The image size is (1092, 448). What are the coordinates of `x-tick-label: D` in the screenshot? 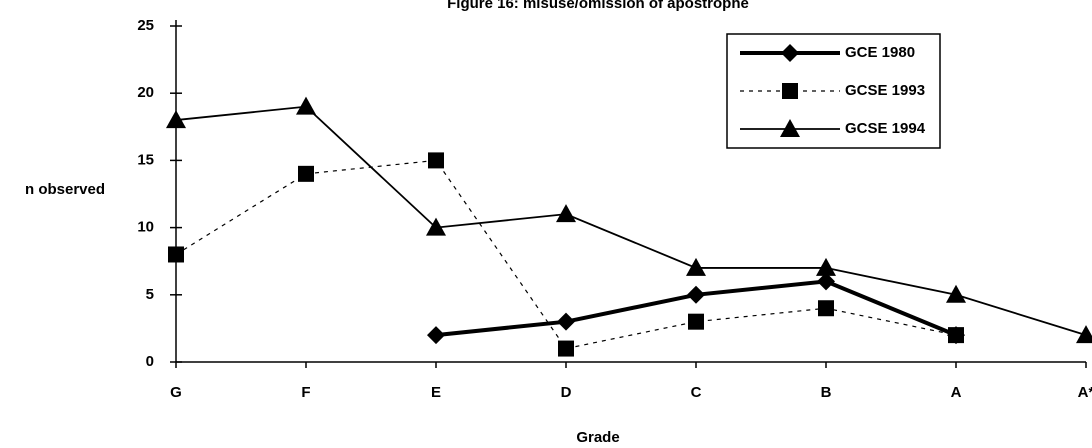 It's located at (566, 392).